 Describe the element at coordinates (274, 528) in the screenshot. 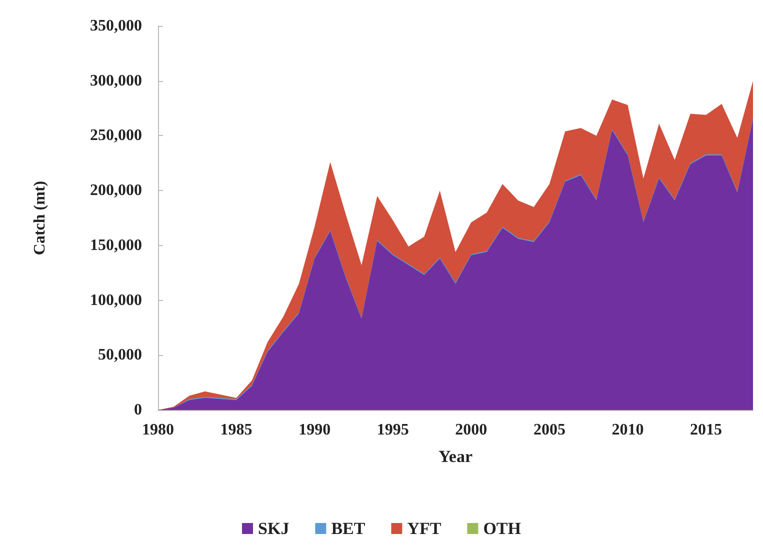

I see `legend-label: SKJ` at that location.